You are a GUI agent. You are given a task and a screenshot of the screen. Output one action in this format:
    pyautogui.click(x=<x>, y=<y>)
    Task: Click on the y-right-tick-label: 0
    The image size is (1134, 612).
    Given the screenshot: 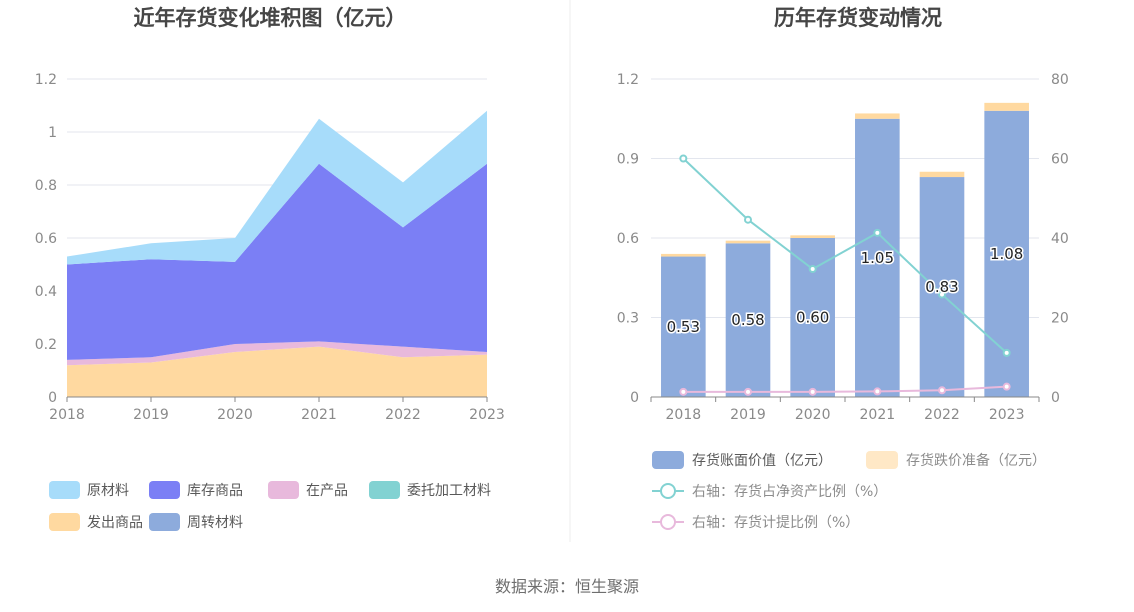 What is the action you would take?
    pyautogui.click(x=1055, y=398)
    